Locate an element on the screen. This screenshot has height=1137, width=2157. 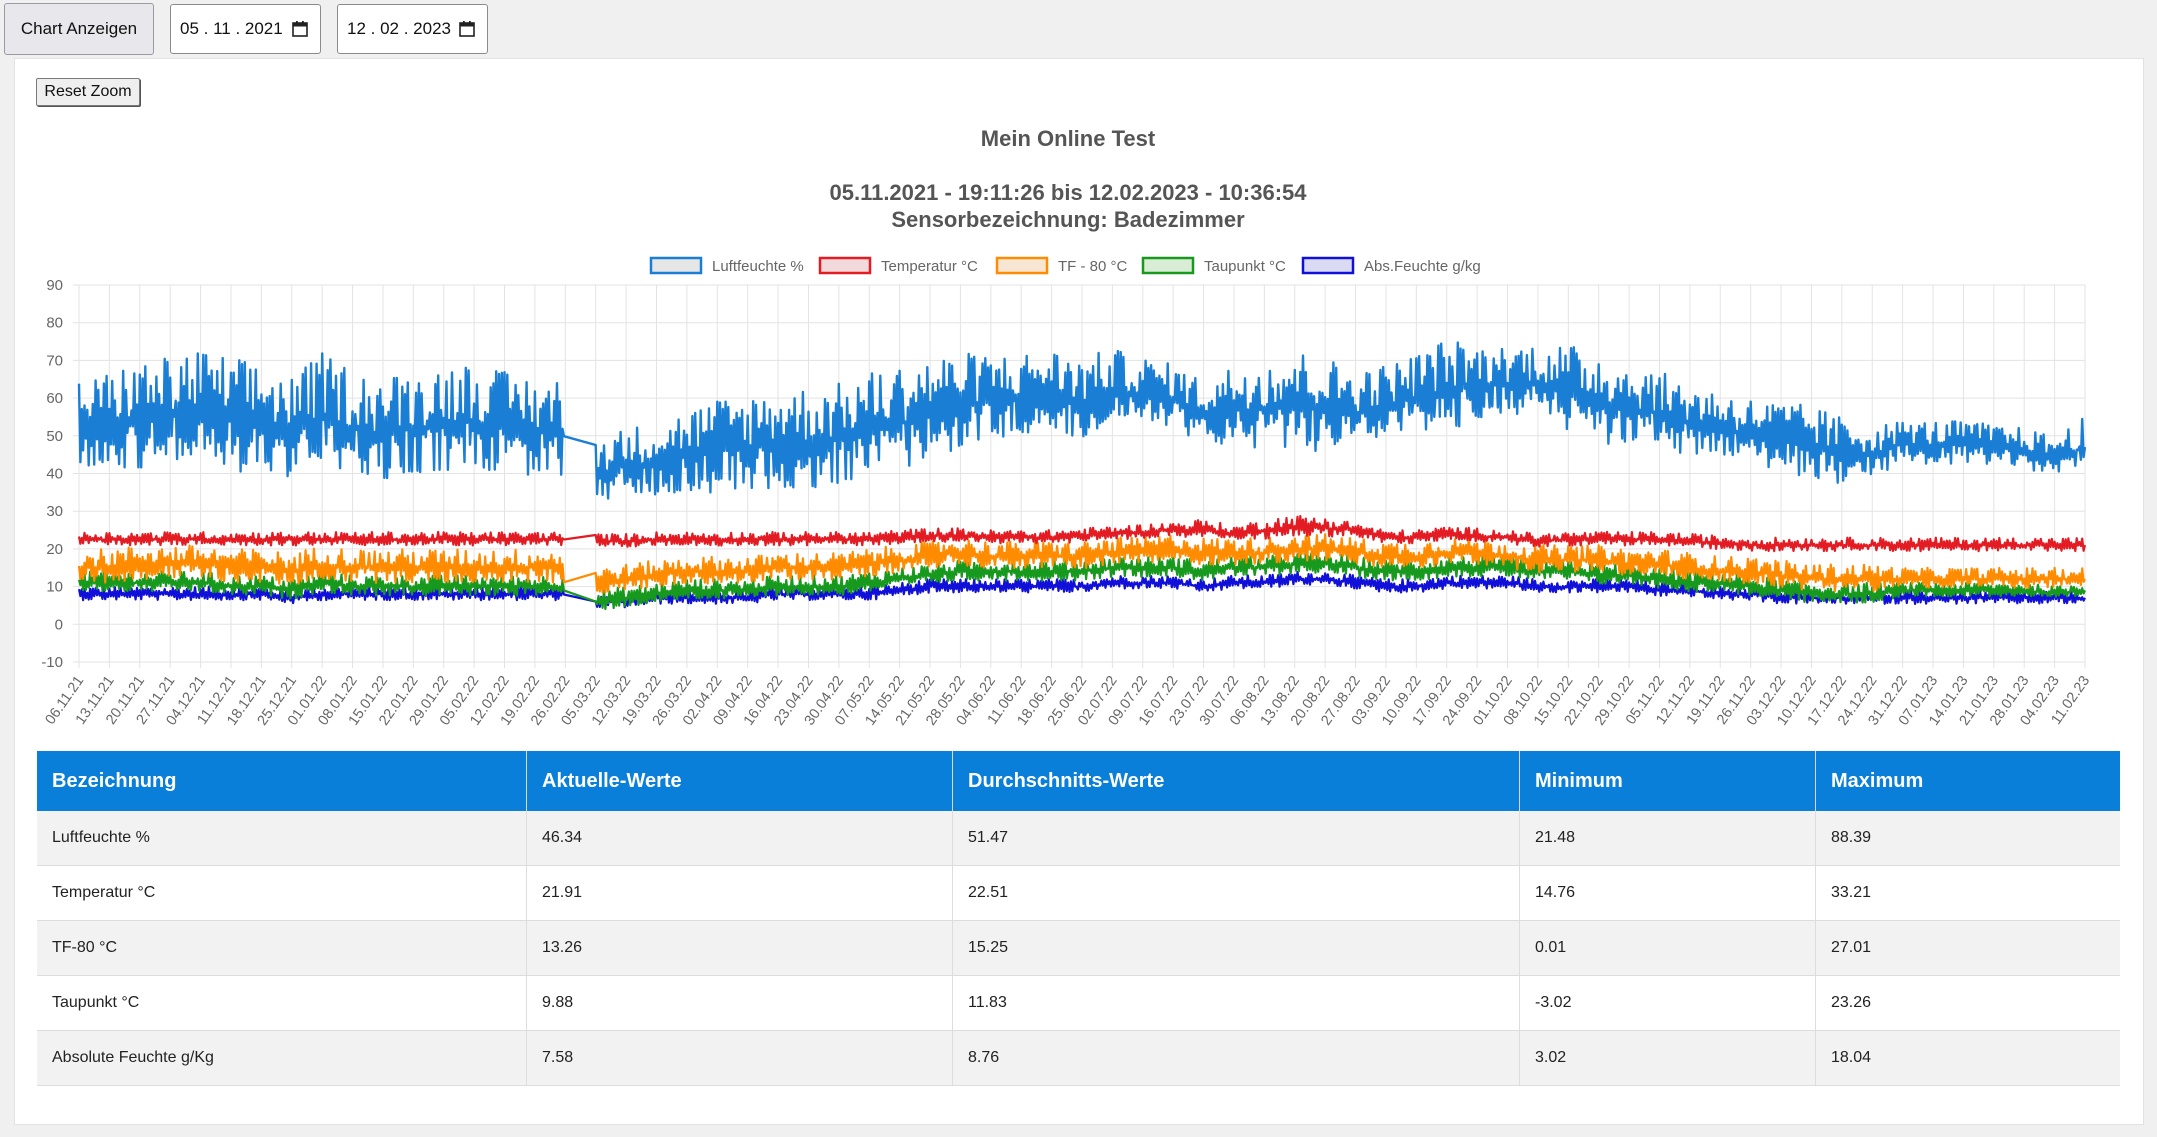
cell-maximum: 27.01 is located at coordinates (1967, 948).